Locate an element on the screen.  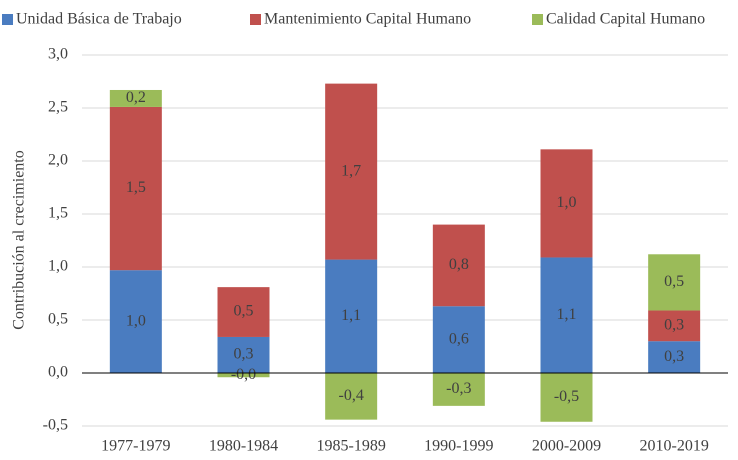
value-label: 1,7 is located at coordinates (351, 170).